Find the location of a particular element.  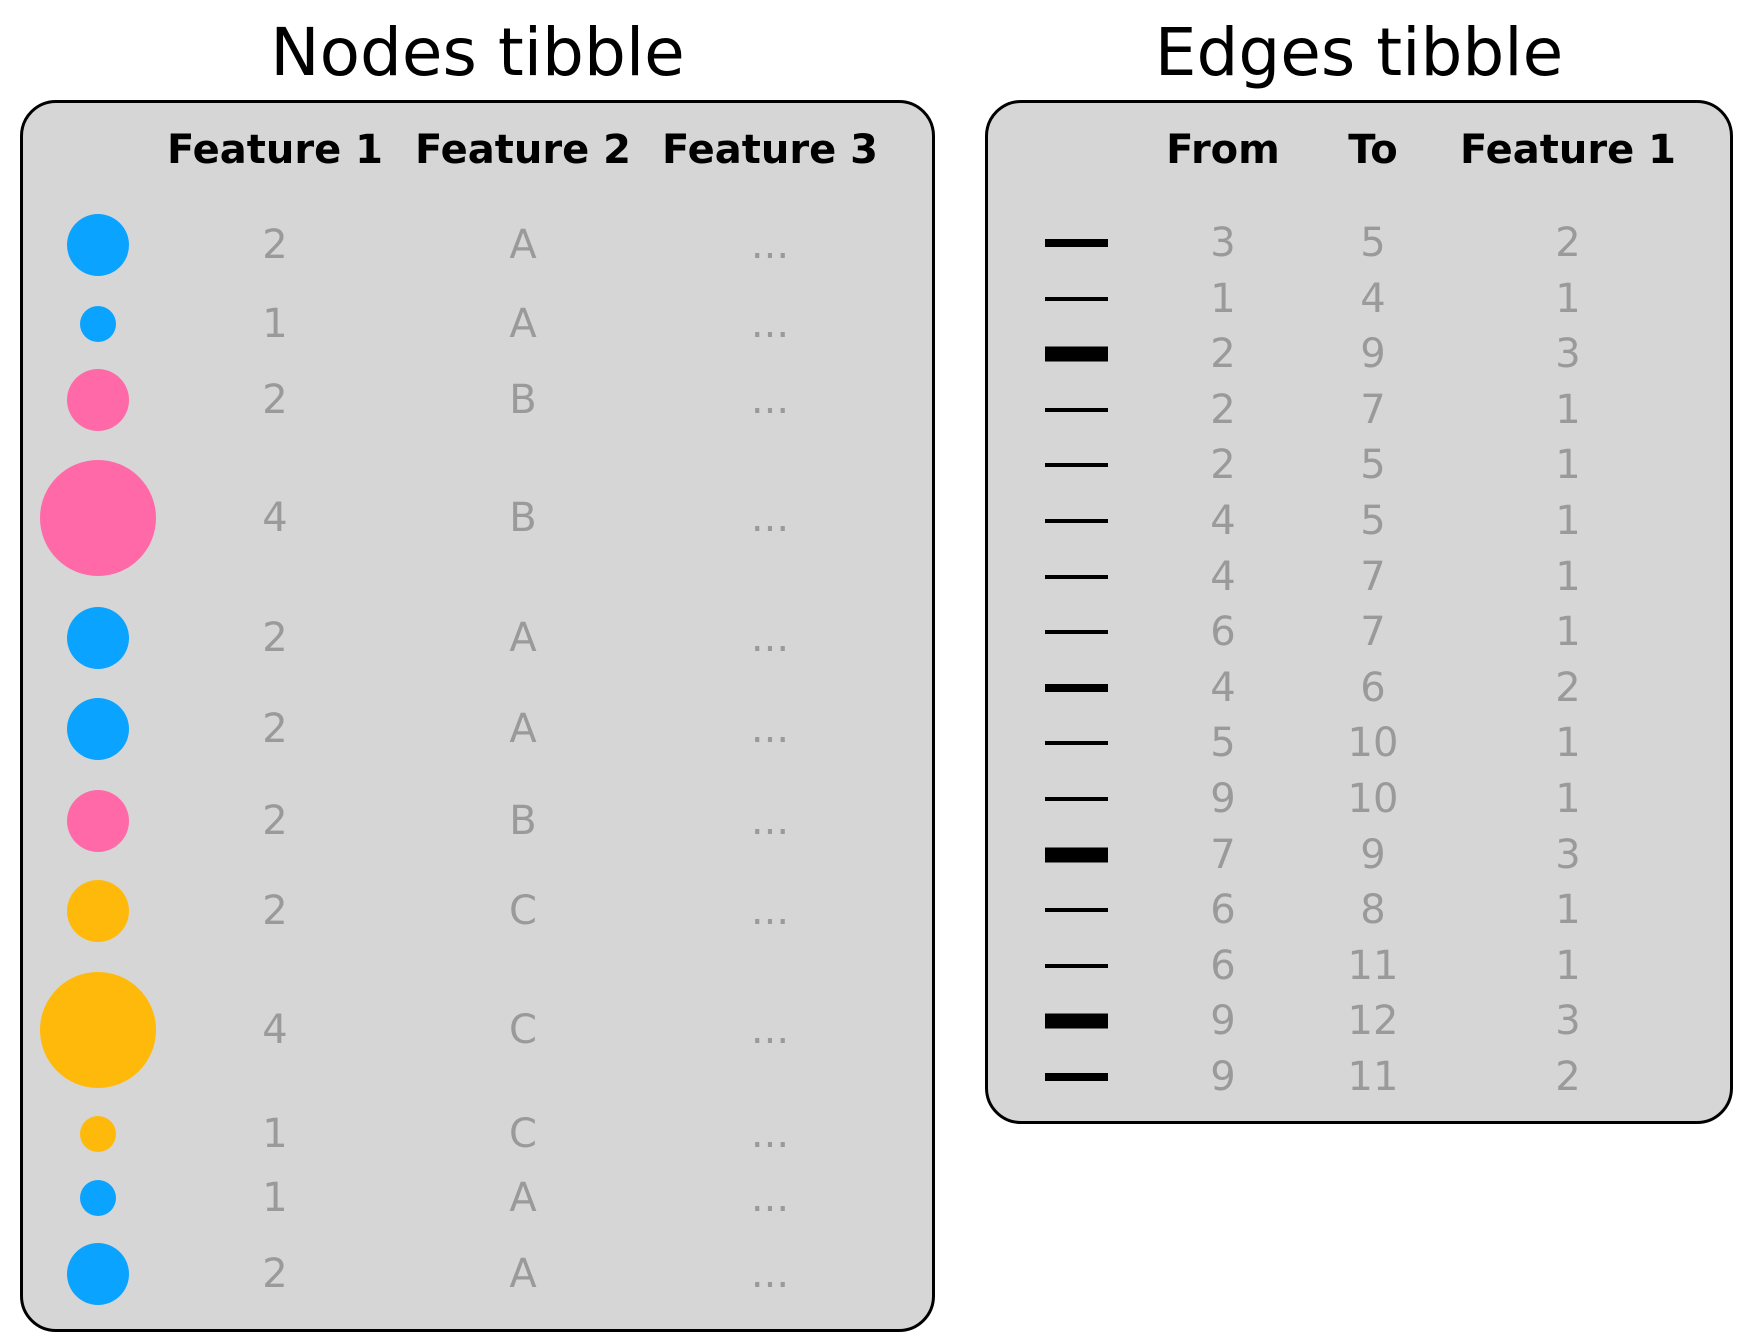

edge-from-value: 5 is located at coordinates (1223, 743).